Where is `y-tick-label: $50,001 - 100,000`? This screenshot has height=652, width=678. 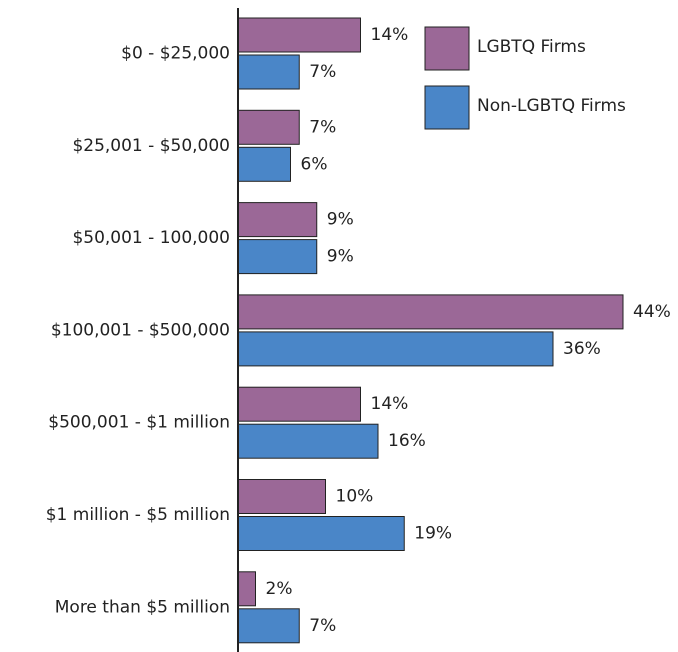 y-tick-label: $50,001 - 100,000 is located at coordinates (151, 238).